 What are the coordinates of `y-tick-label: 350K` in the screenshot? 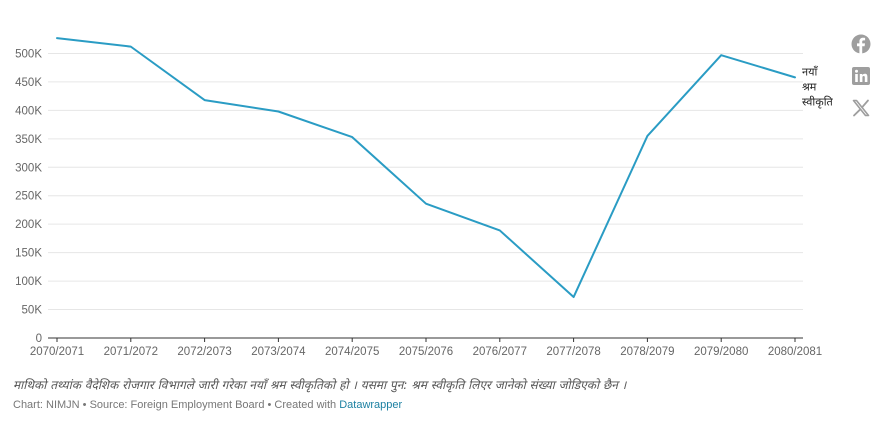 It's located at (28, 140).